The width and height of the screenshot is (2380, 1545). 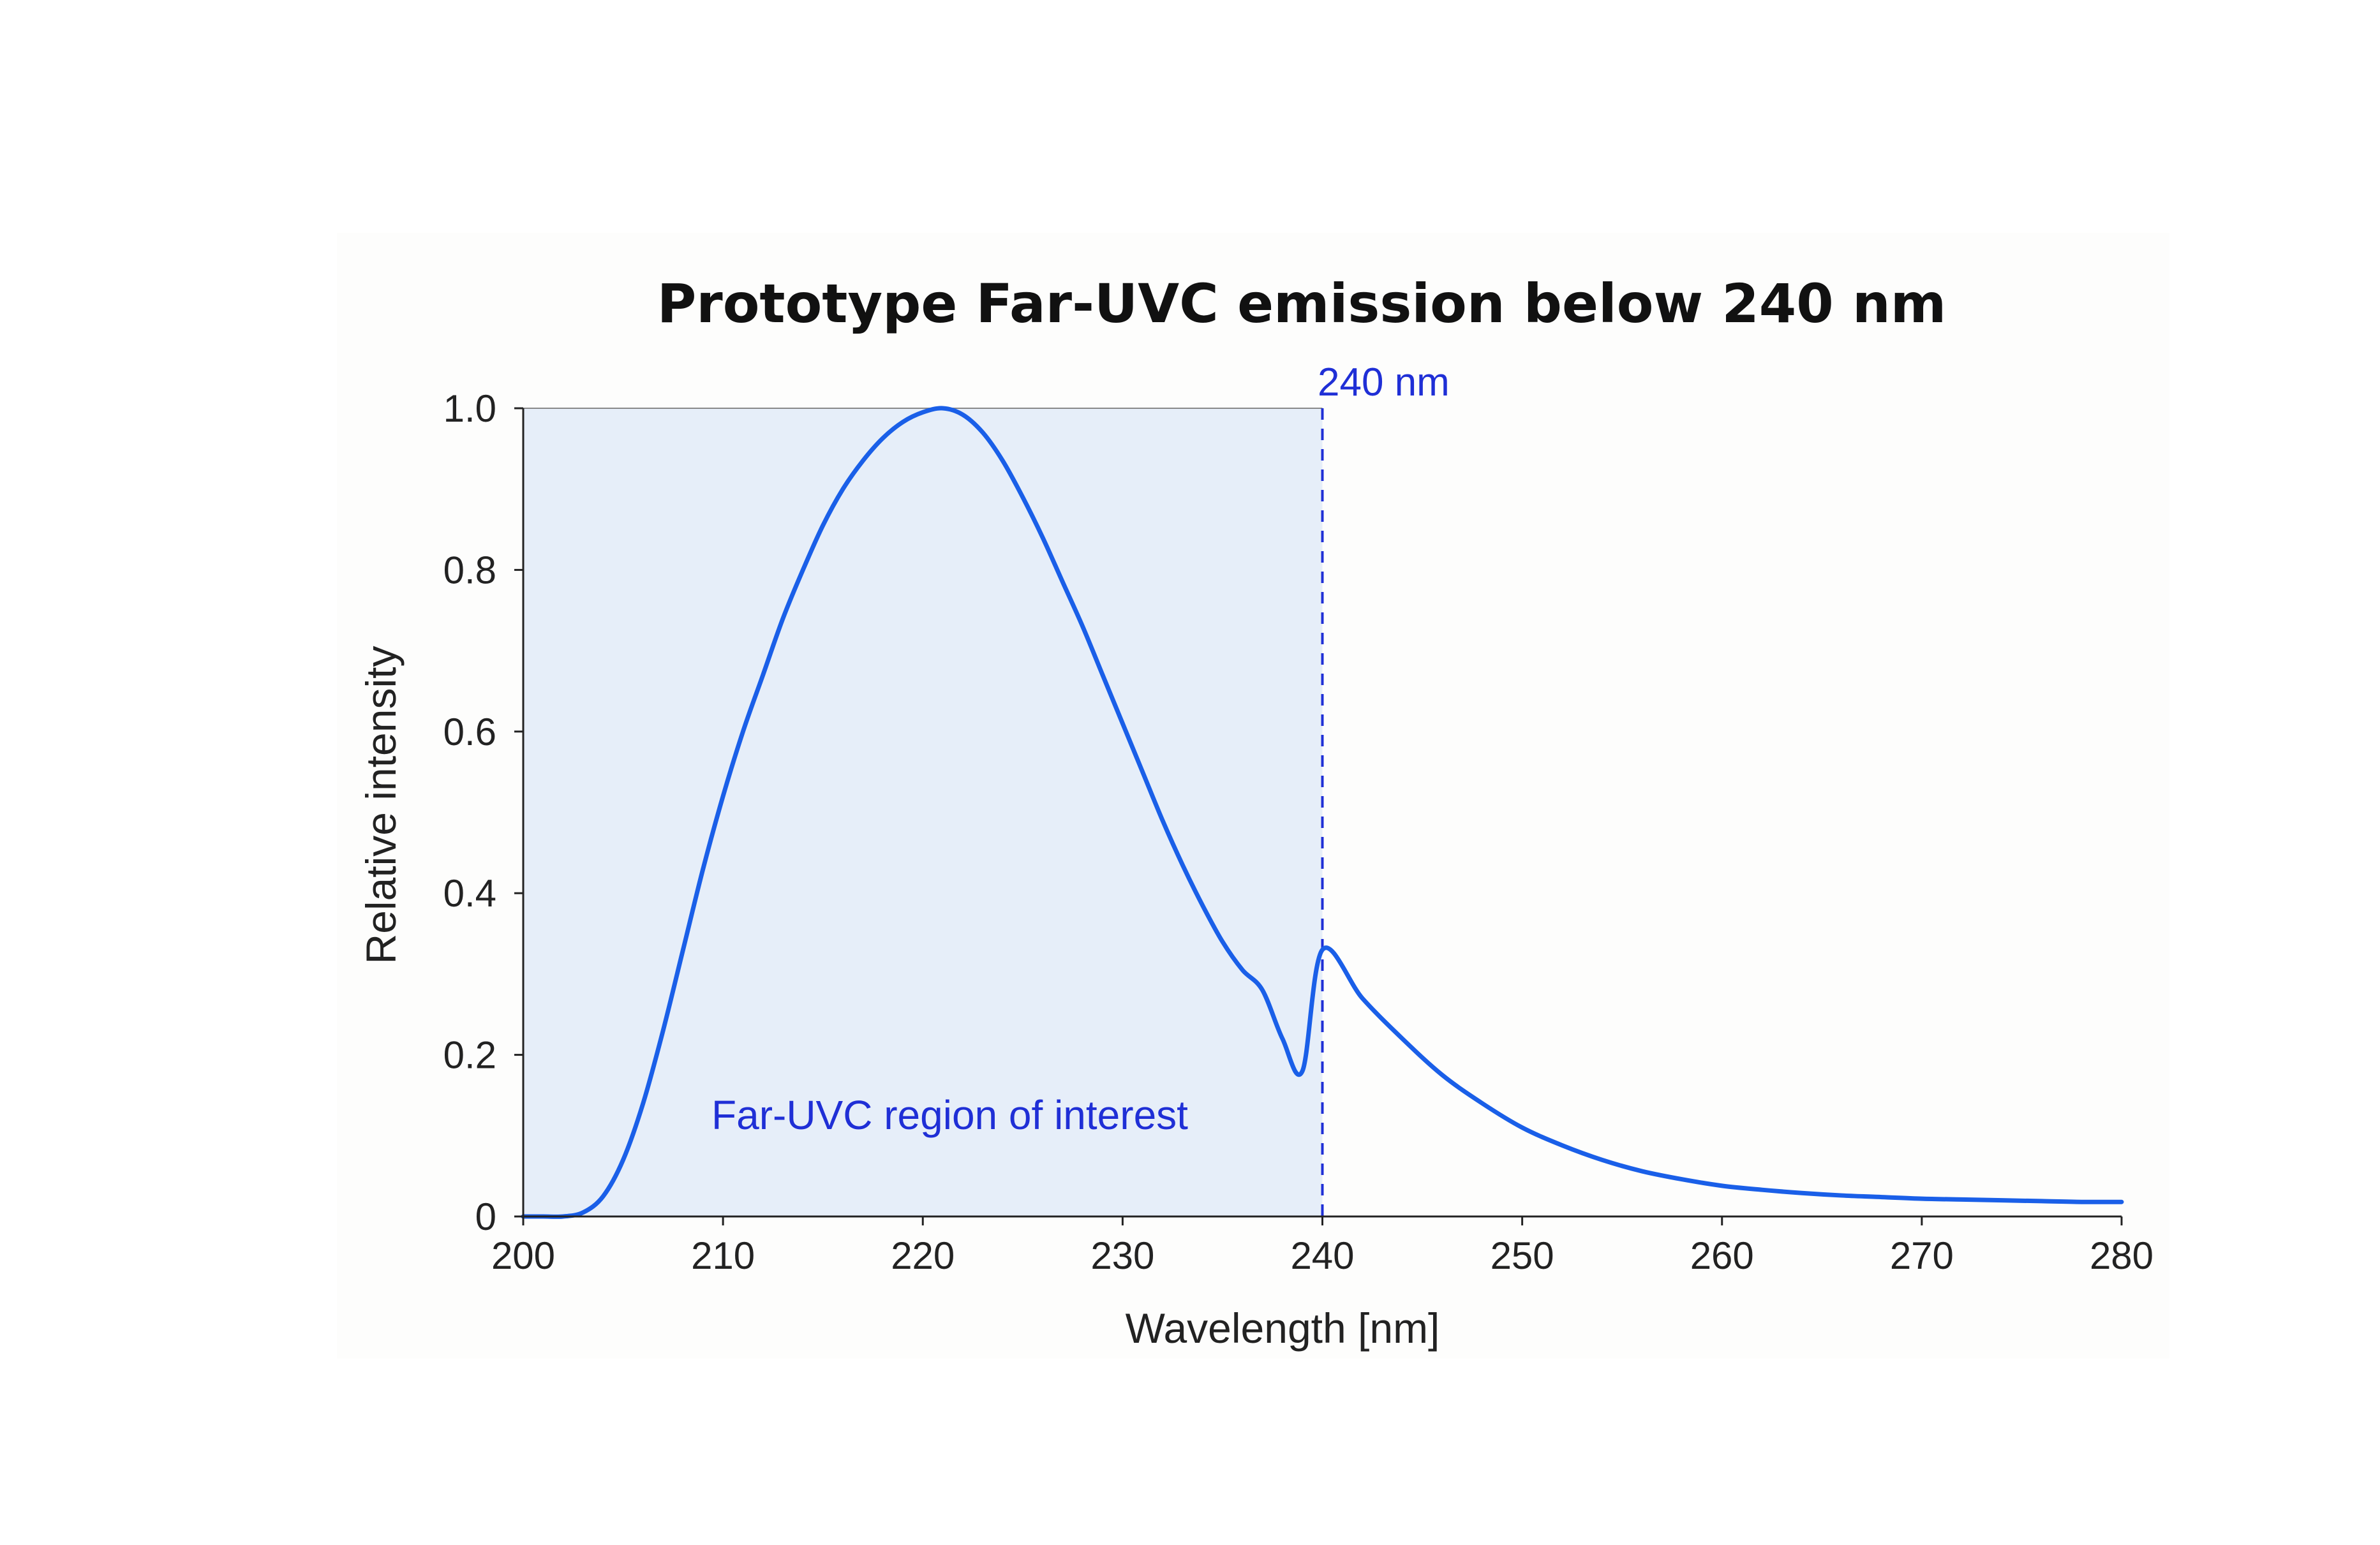 What do you see at coordinates (1522, 1255) in the screenshot?
I see `x-tick-label: 250` at bounding box center [1522, 1255].